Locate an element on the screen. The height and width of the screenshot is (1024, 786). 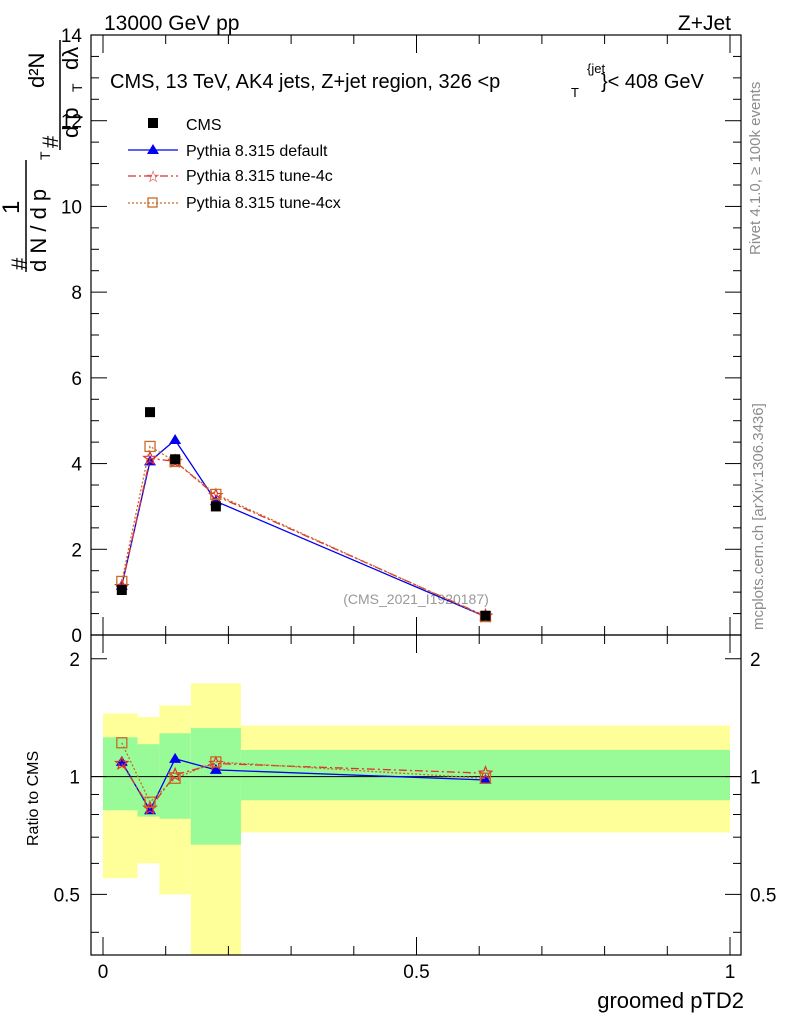
legend-marker-tune4cx is located at coordinates (152, 202).